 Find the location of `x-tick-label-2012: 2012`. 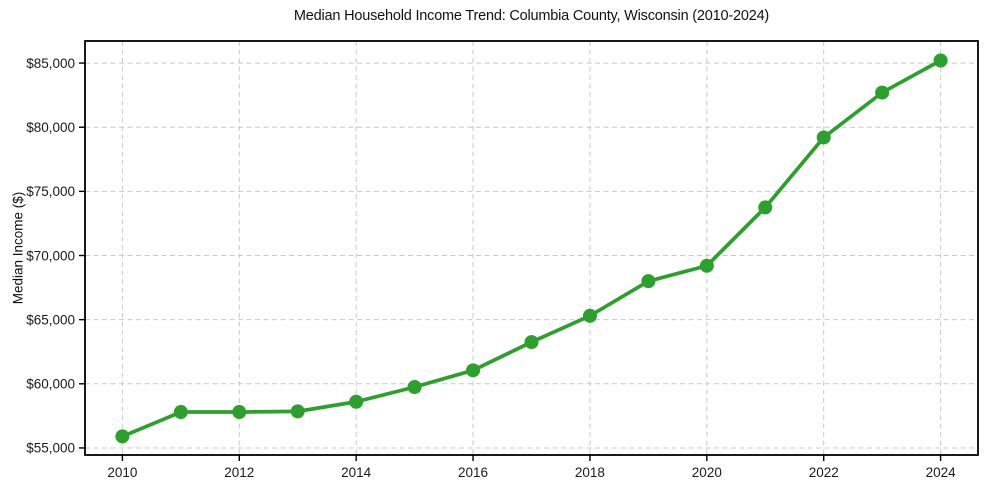

x-tick-label-2012: 2012 is located at coordinates (239, 472).